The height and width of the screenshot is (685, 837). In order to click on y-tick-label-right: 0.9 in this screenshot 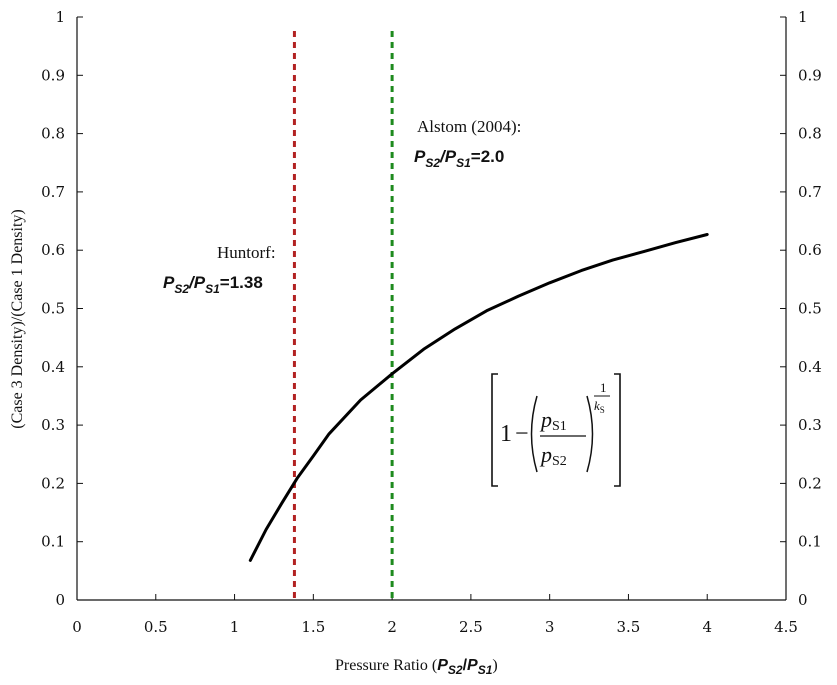, I will do `click(810, 75)`.